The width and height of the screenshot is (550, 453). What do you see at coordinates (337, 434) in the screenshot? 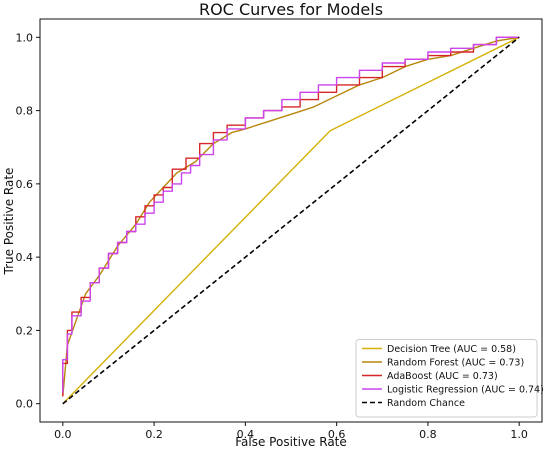
I see `x-tick-label: 0.6` at bounding box center [337, 434].